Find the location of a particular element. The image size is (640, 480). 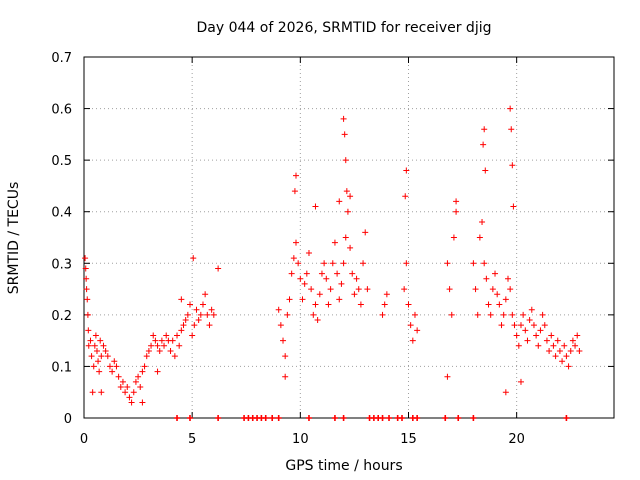

y-tick-label: 0.6 is located at coordinates (61, 110).